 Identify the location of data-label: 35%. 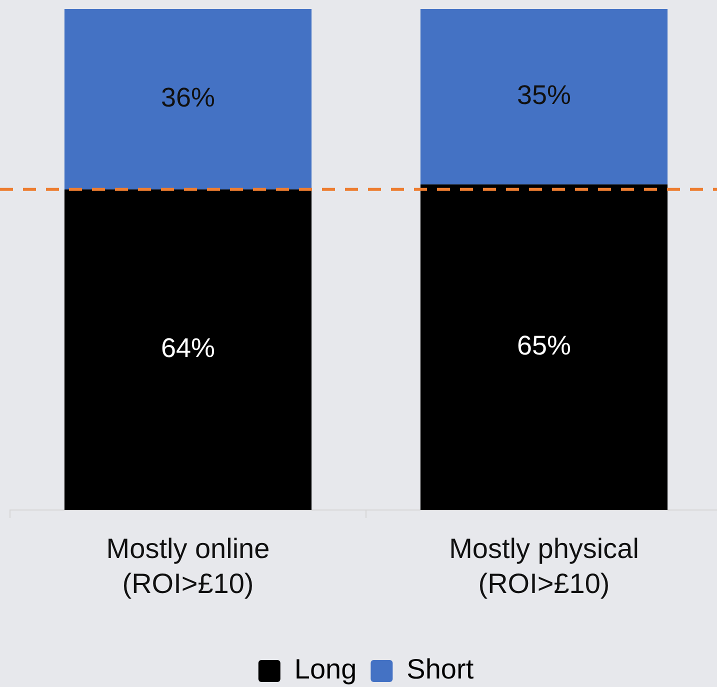
(544, 95).